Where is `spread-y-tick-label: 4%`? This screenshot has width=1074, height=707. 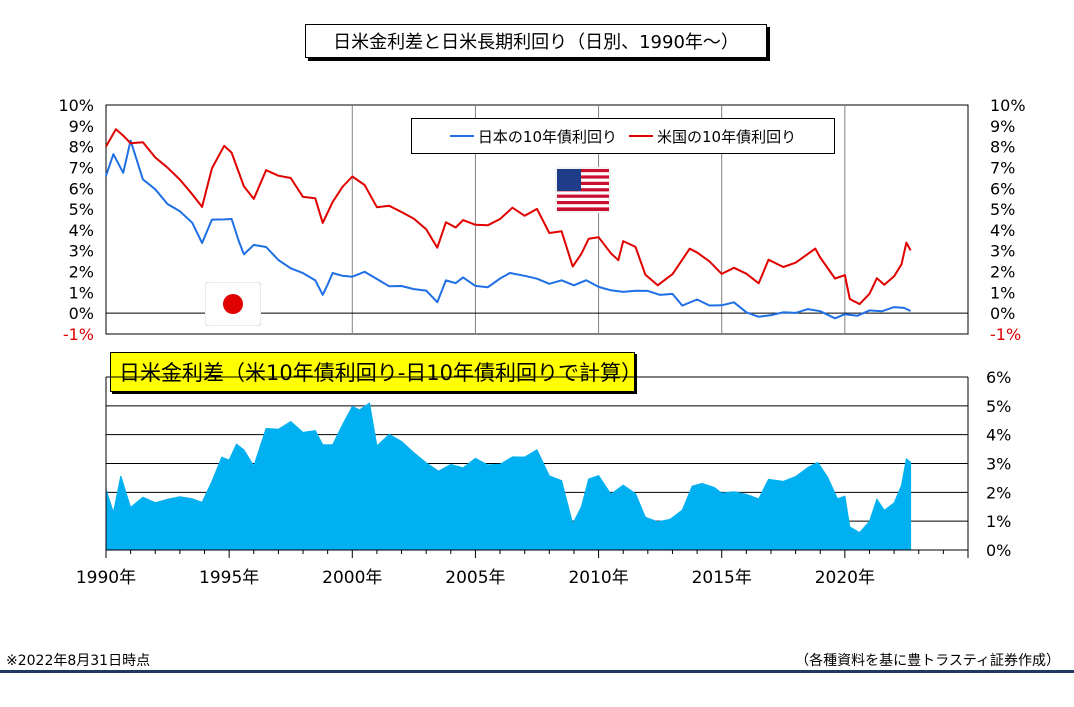
spread-y-tick-label: 4% is located at coordinates (998, 435).